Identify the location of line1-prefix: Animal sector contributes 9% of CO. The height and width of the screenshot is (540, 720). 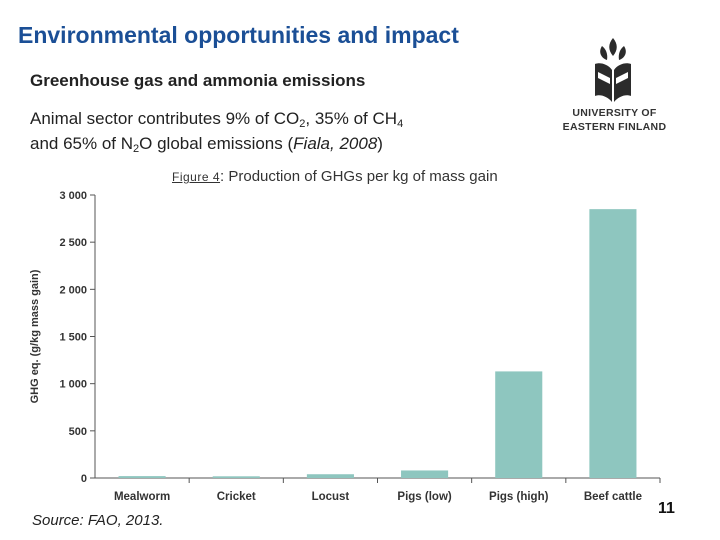
(165, 118).